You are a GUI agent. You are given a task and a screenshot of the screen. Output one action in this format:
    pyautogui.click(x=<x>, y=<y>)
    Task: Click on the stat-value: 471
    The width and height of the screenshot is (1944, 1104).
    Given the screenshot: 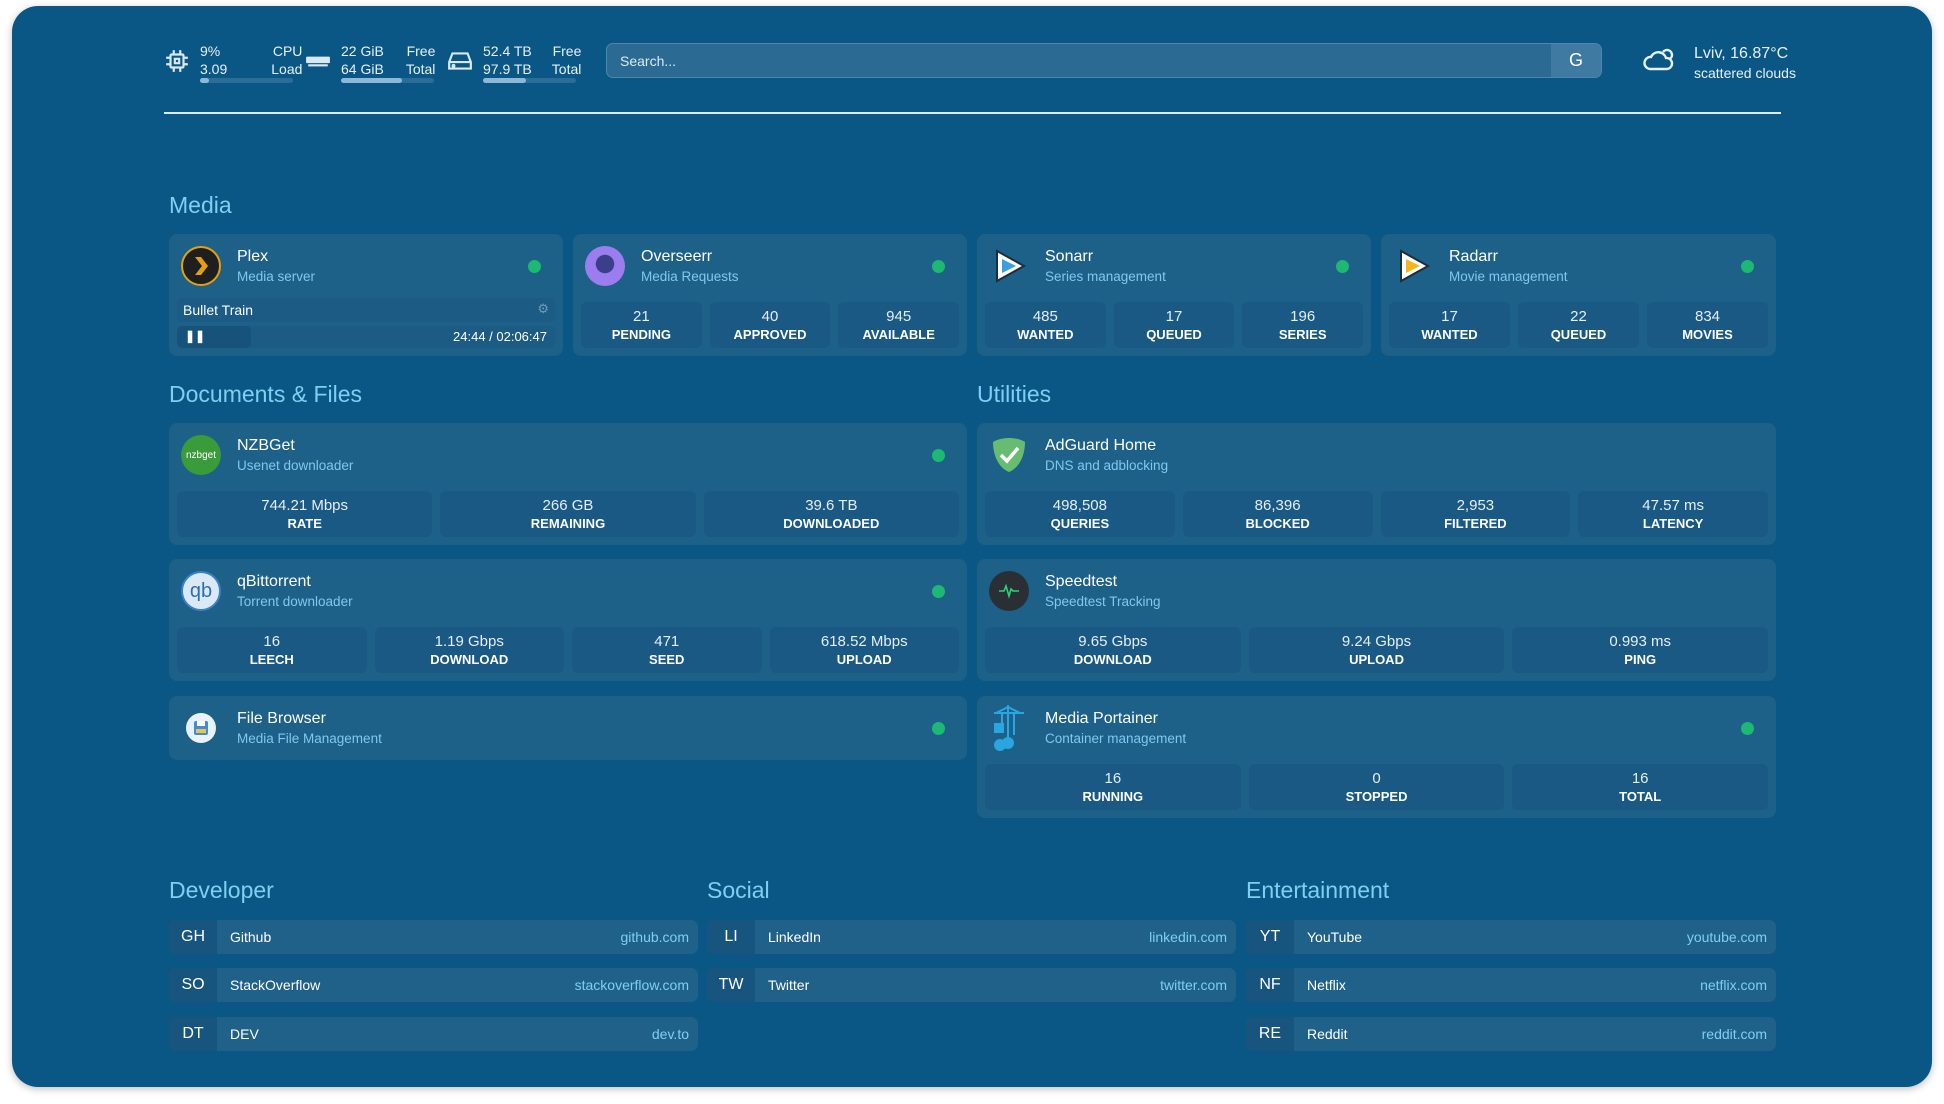 What is the action you would take?
    pyautogui.click(x=667, y=641)
    